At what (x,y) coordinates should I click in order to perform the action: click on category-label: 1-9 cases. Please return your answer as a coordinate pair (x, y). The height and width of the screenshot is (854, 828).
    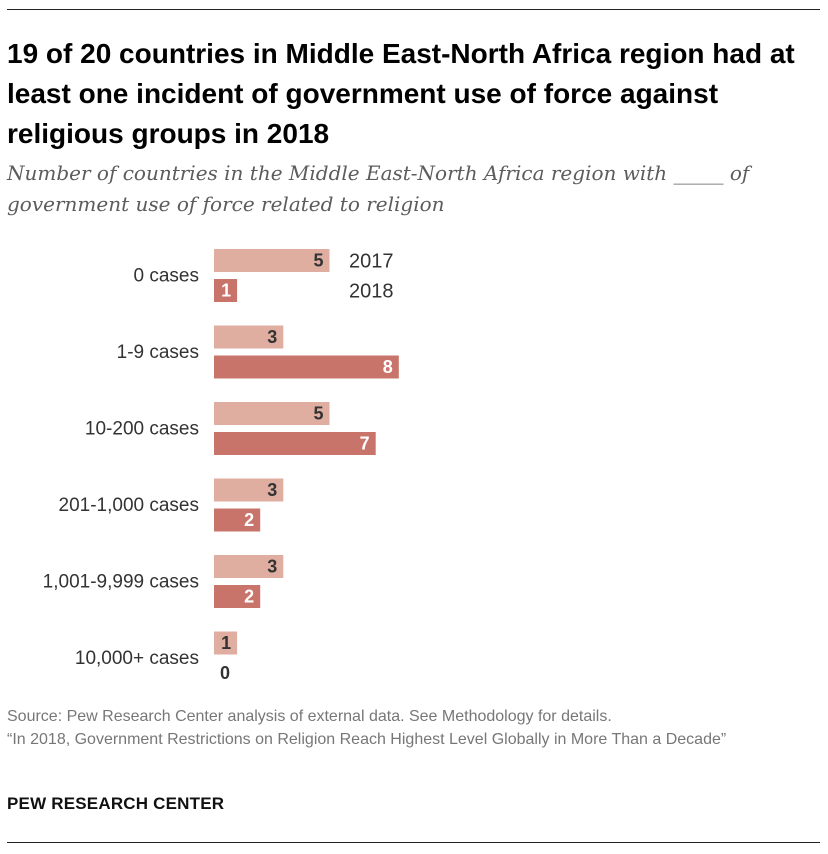
    Looking at the image, I should click on (158, 352).